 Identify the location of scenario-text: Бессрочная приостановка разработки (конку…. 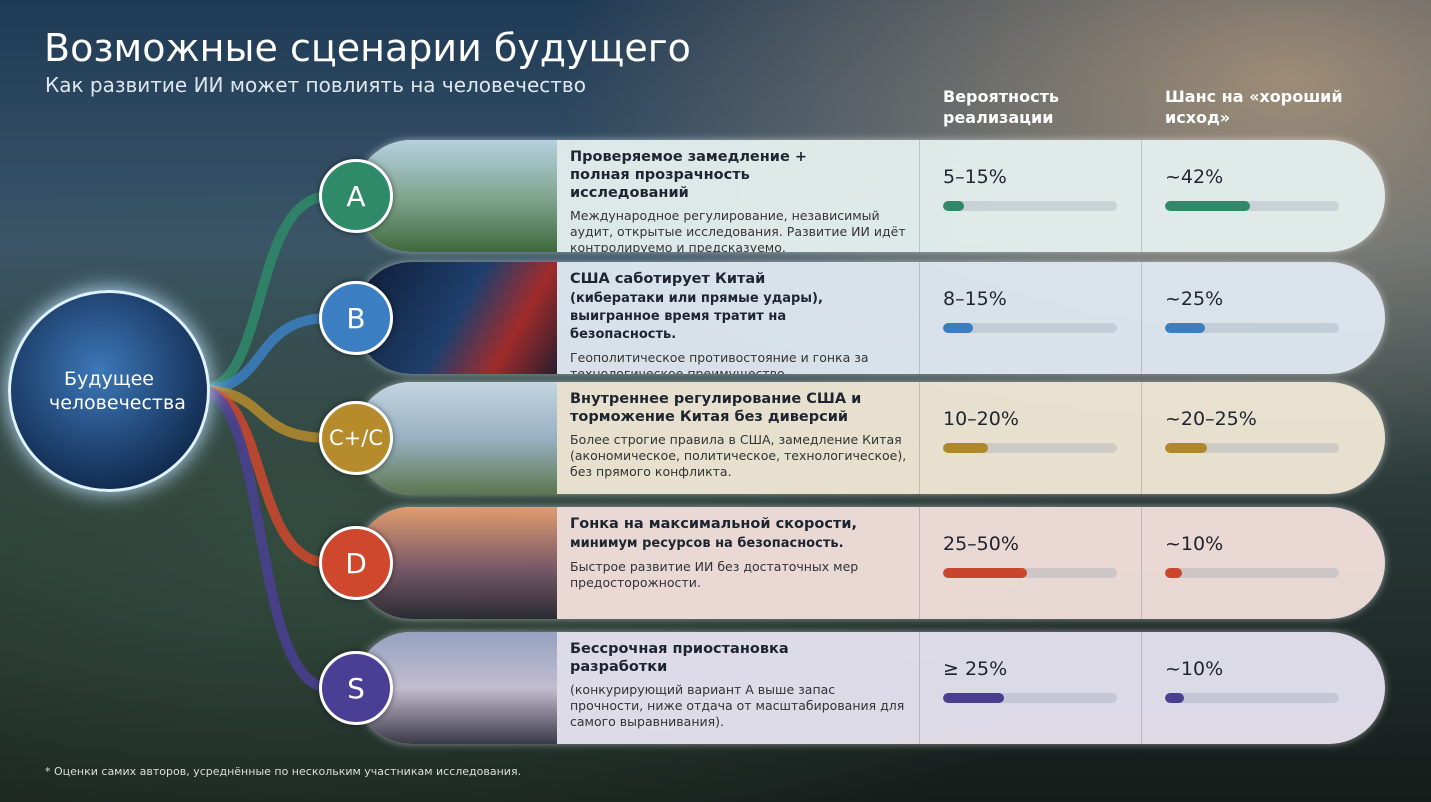
(737, 685).